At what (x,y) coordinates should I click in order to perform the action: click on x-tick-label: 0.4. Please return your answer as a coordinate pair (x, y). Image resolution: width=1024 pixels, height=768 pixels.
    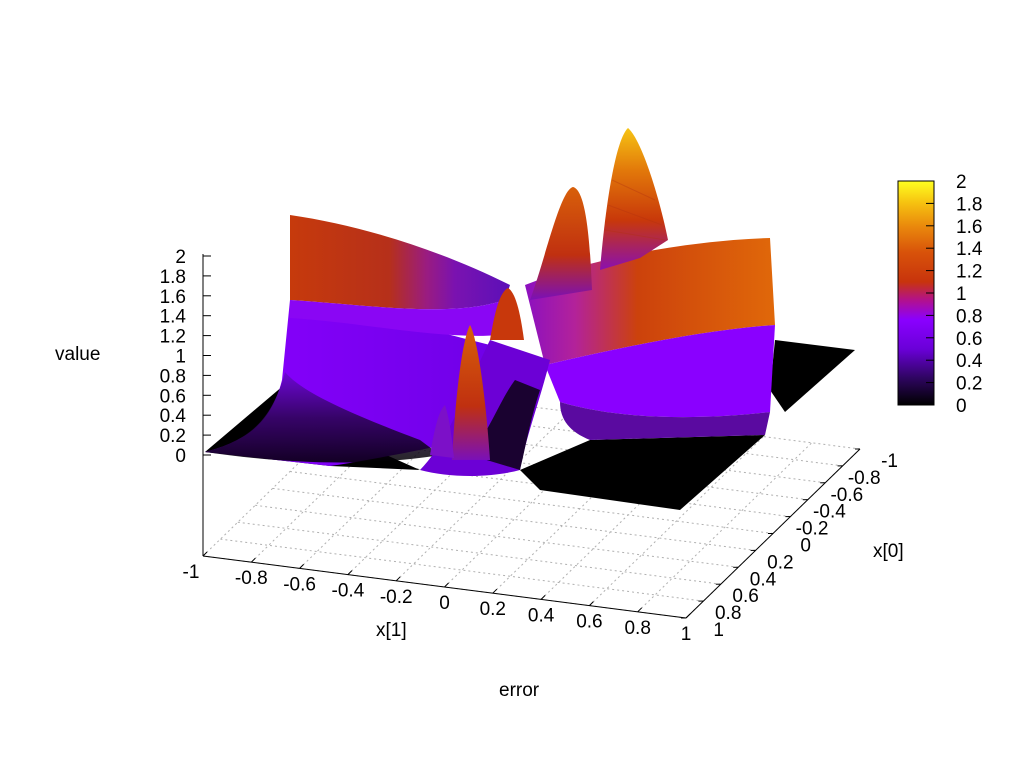
    Looking at the image, I should click on (541, 615).